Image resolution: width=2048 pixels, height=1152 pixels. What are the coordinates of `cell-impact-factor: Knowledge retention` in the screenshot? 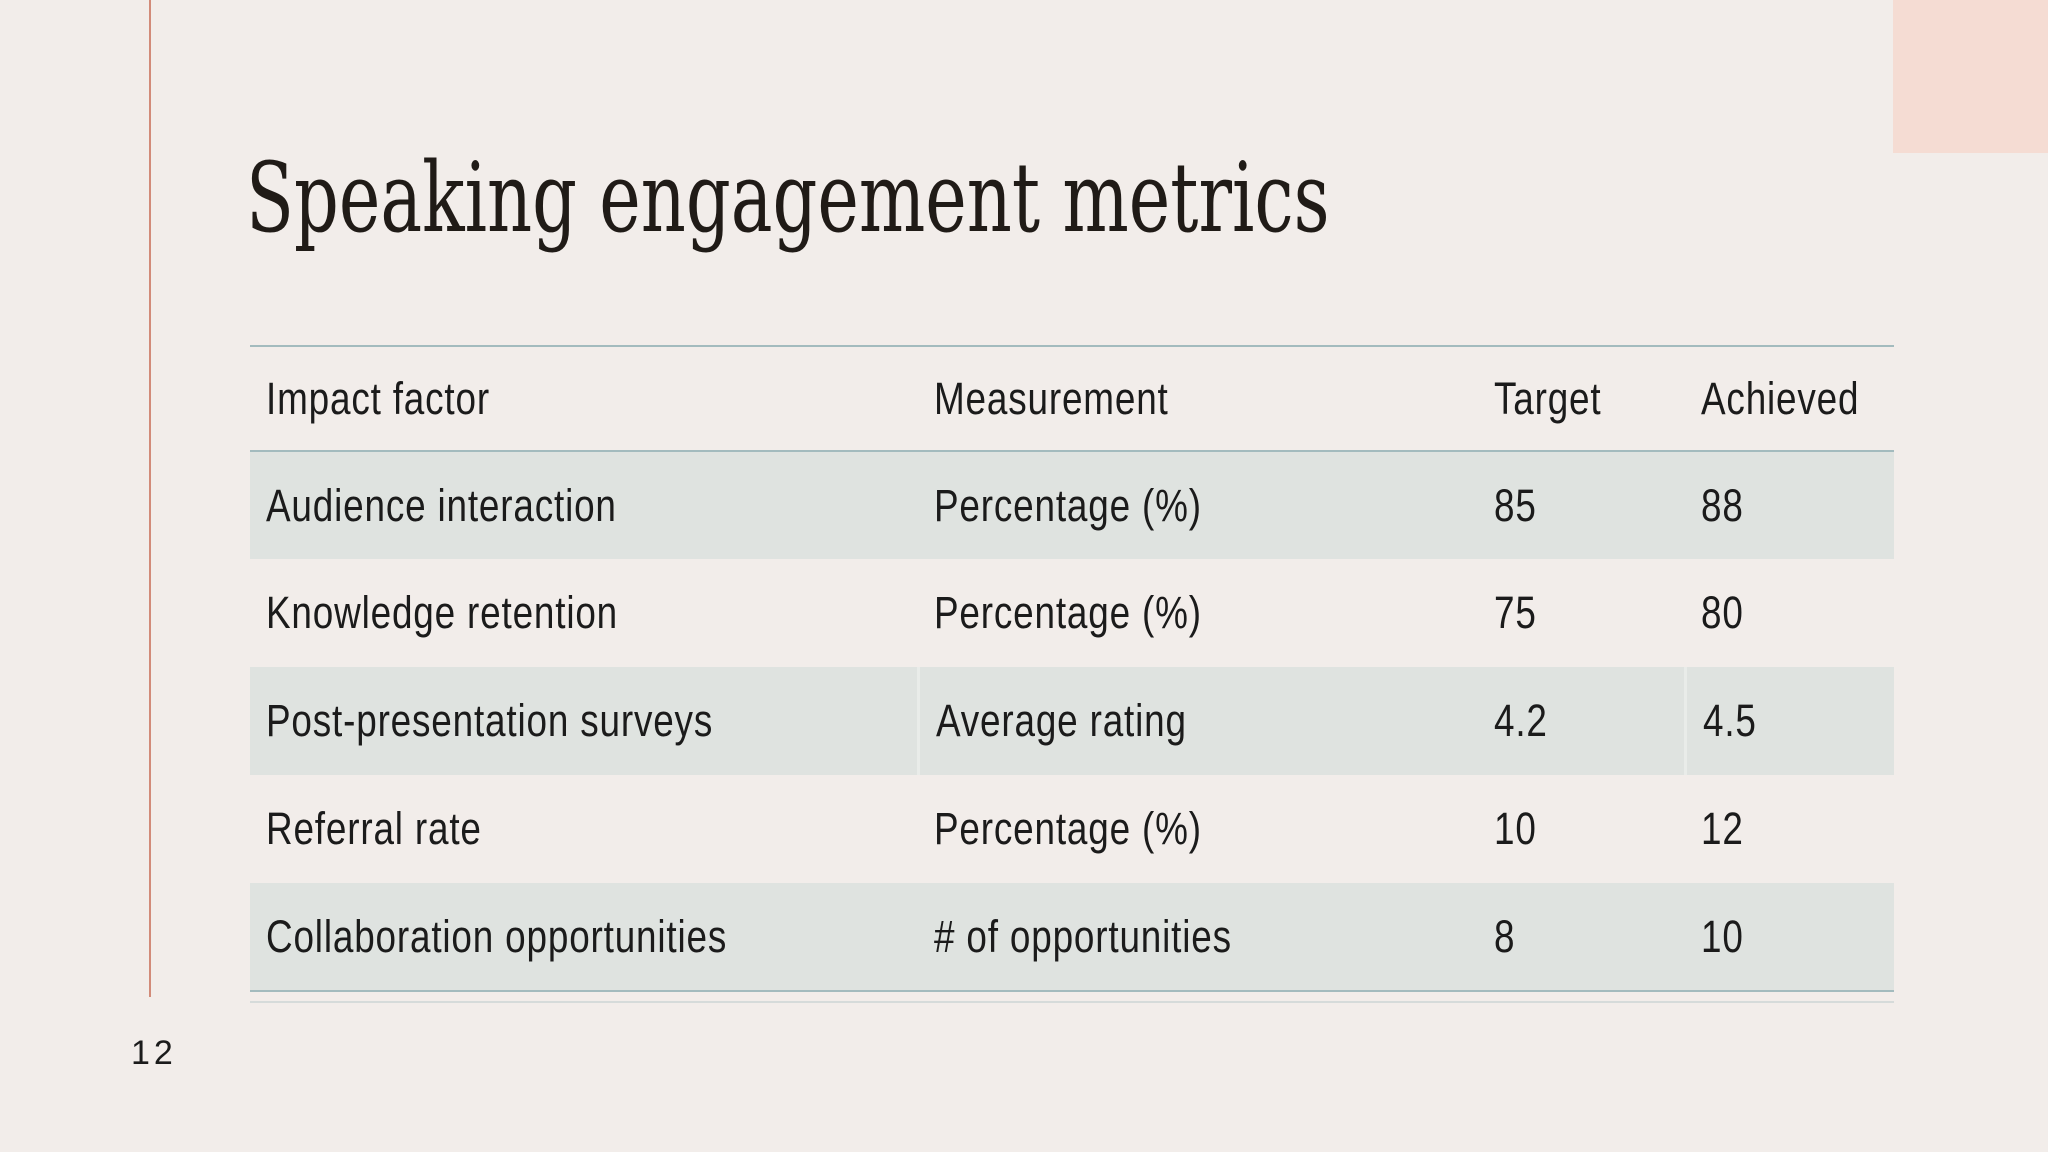 It's located at (584, 613).